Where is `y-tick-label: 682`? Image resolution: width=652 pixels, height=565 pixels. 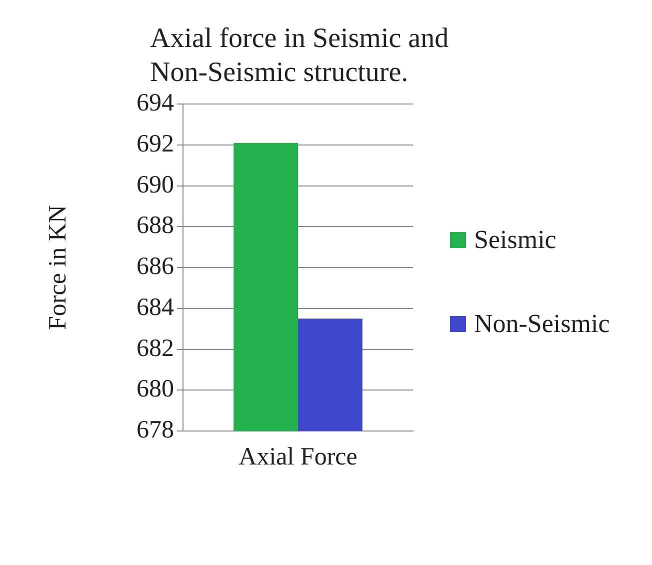
y-tick-label: 682 is located at coordinates (155, 348).